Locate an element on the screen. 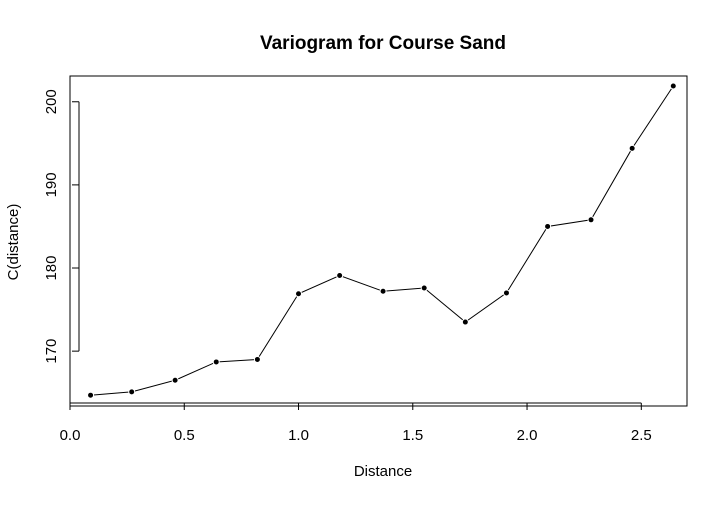 Image resolution: width=728 pixels, height=506 pixels. x-tick-label: 1.0 is located at coordinates (298, 435).